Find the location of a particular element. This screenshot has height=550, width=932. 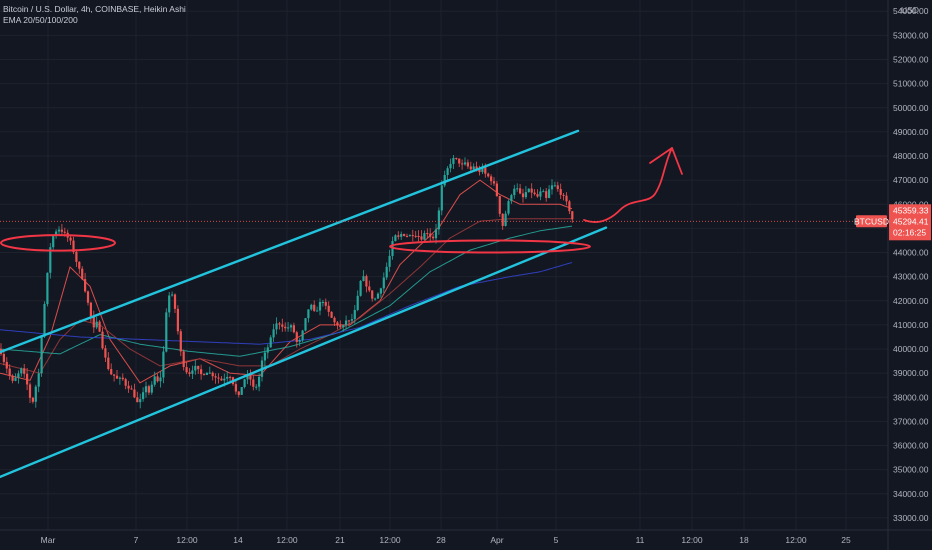

resistance-ellipse is located at coordinates (58, 243).